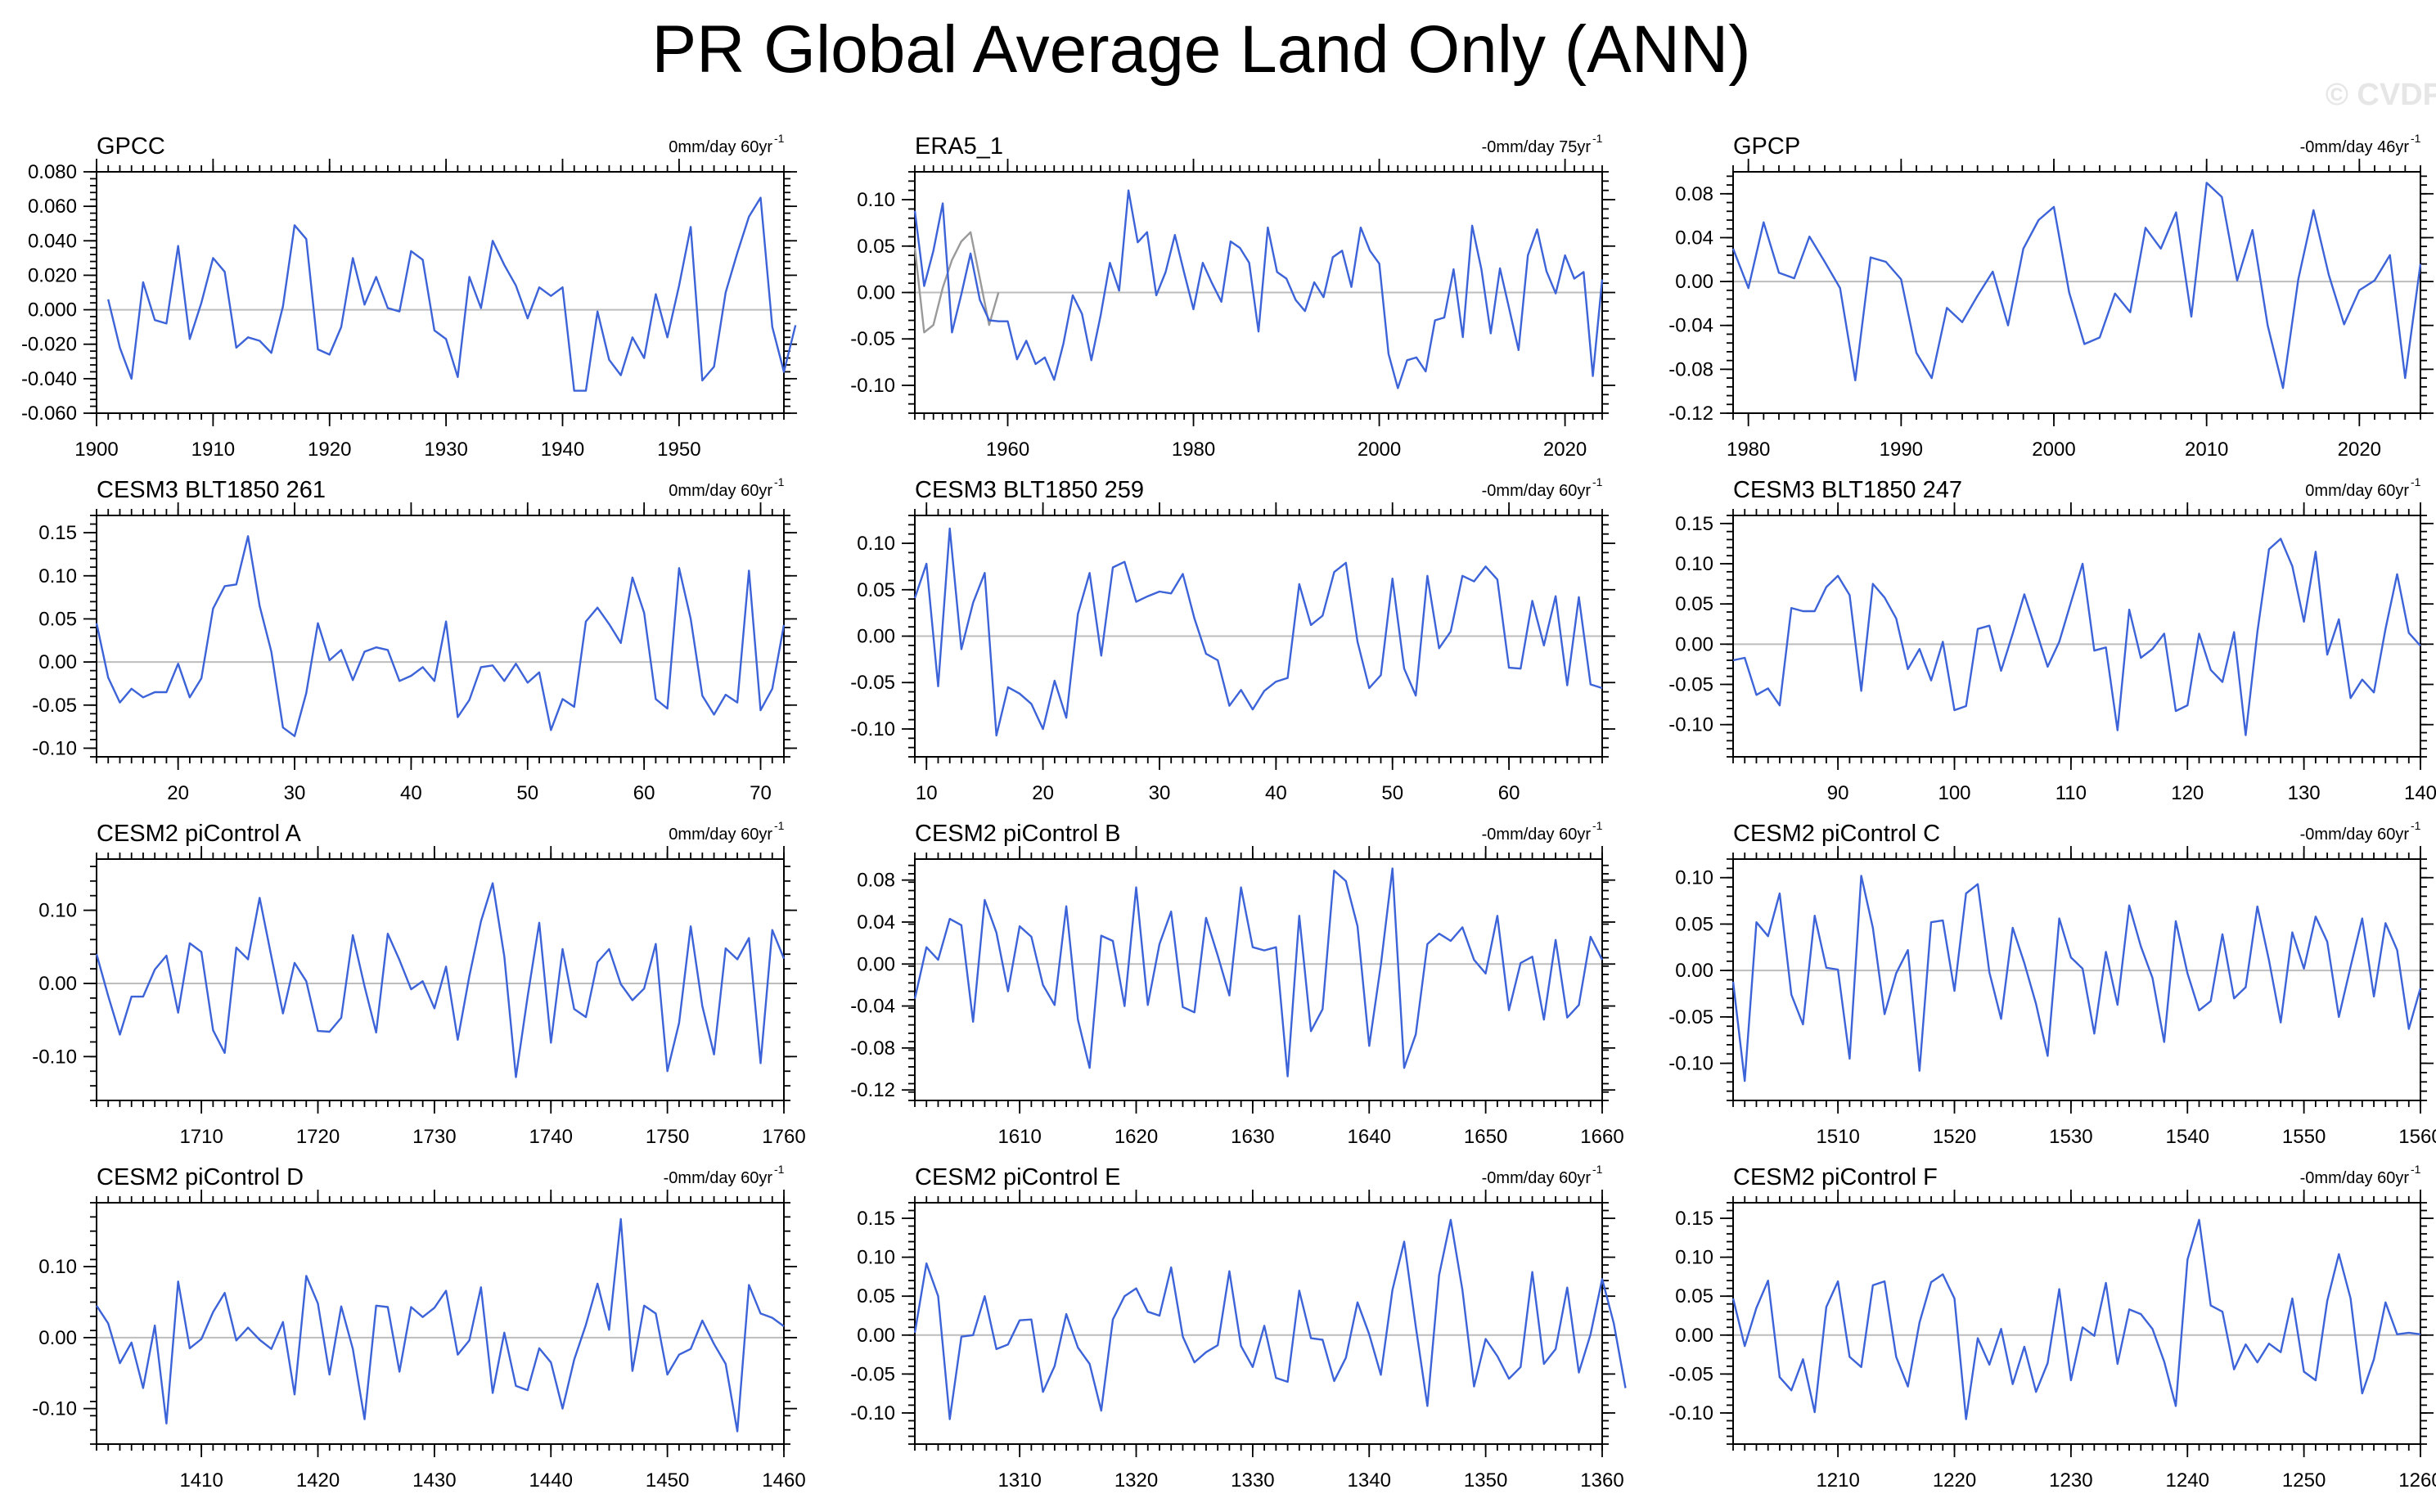 This screenshot has height=1512, width=2436. Describe the element at coordinates (52, 207) in the screenshot. I see `y-tick-label: 0.060` at that location.